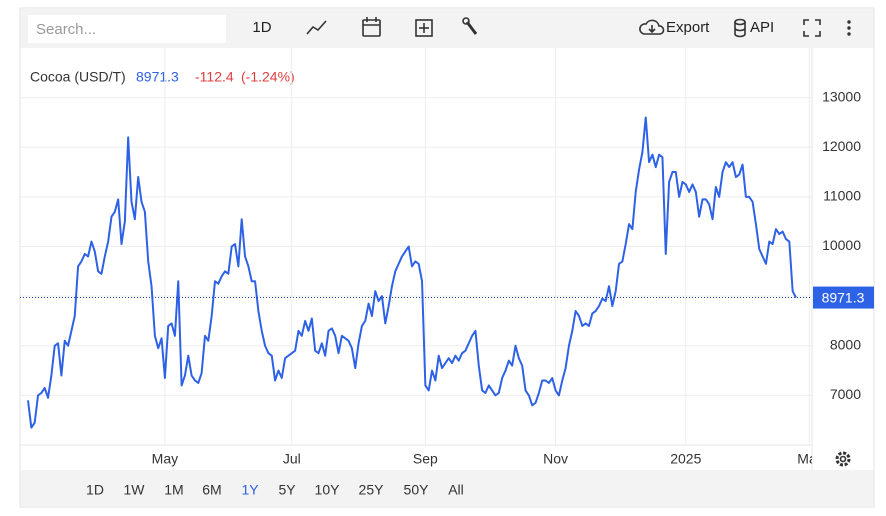  I want to click on y-tick-label: 12000, so click(841, 146).